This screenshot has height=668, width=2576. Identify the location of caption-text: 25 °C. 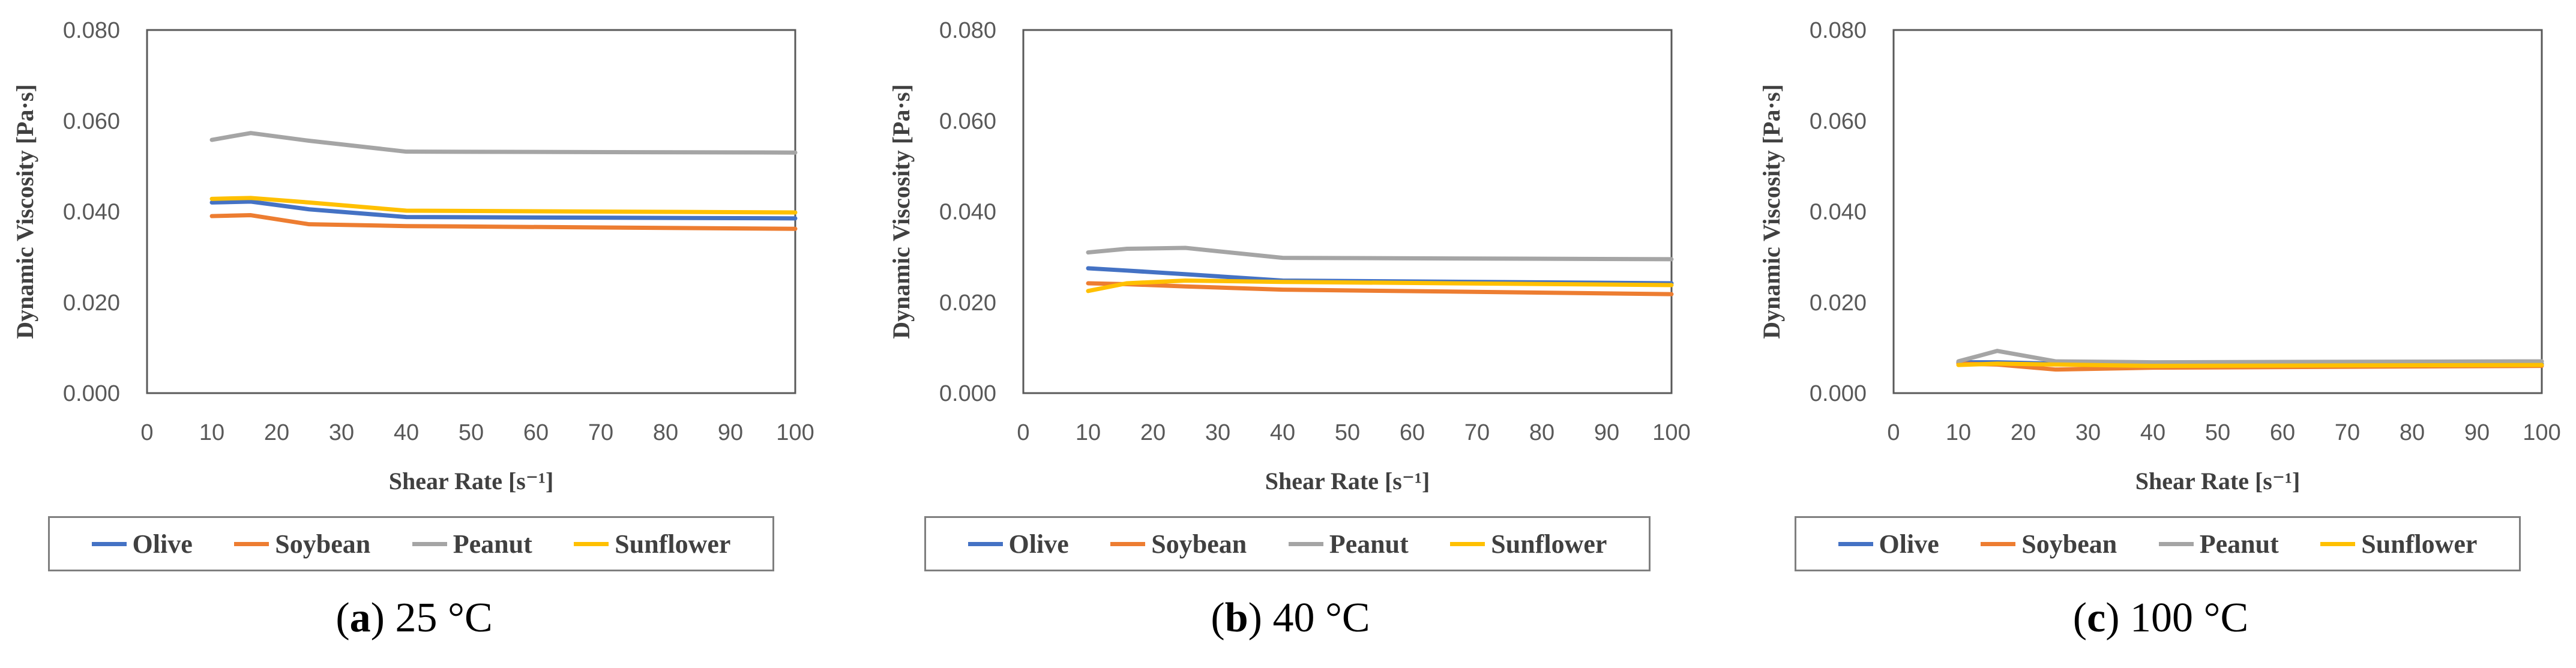
(438, 618).